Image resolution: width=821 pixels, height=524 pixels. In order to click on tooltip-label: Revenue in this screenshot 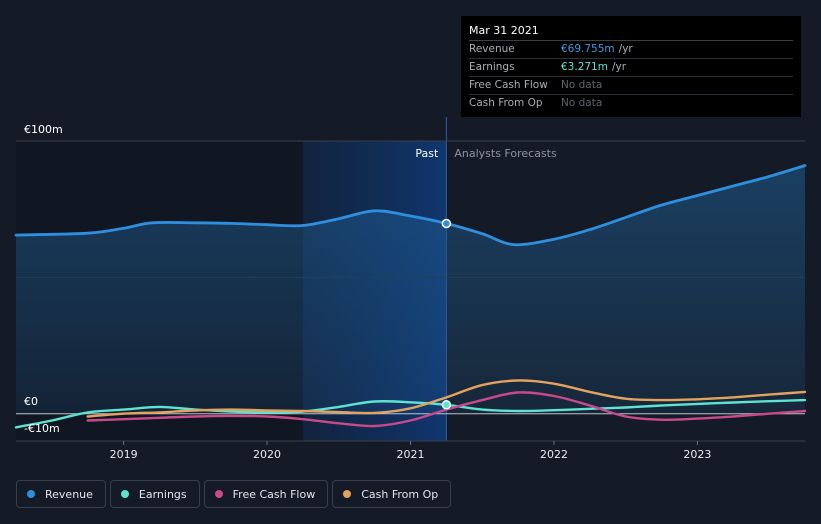, I will do `click(492, 49)`.